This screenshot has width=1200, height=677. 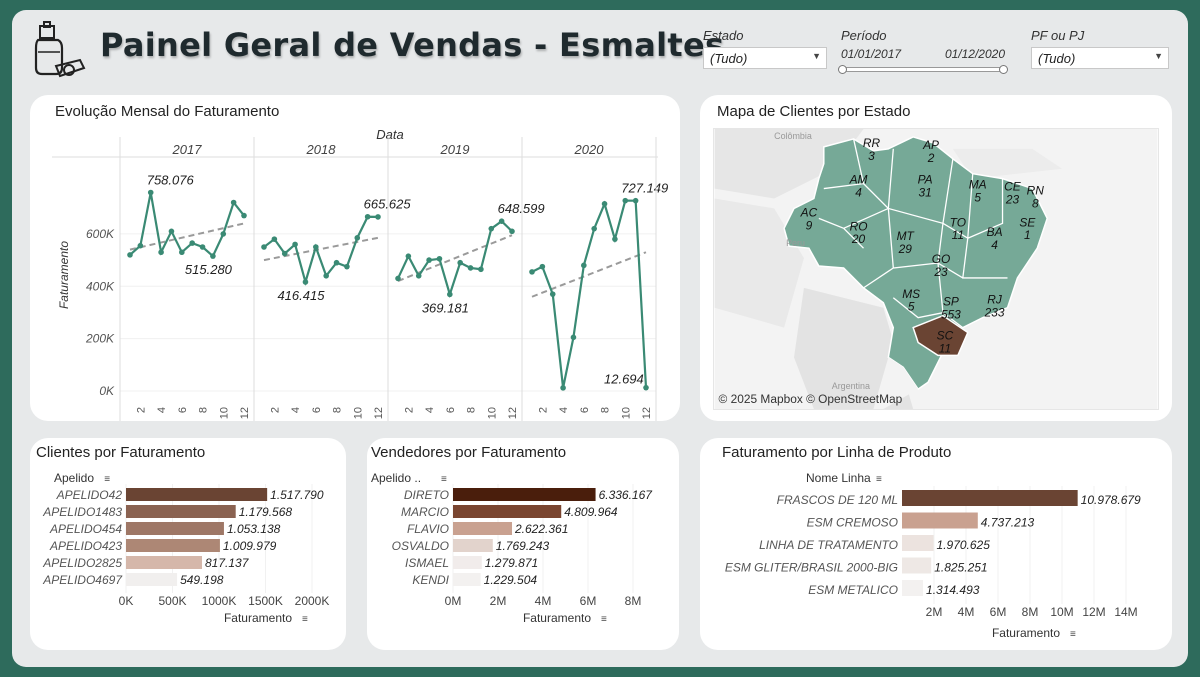 I want to click on category-label: FLAVIO, so click(x=428, y=529).